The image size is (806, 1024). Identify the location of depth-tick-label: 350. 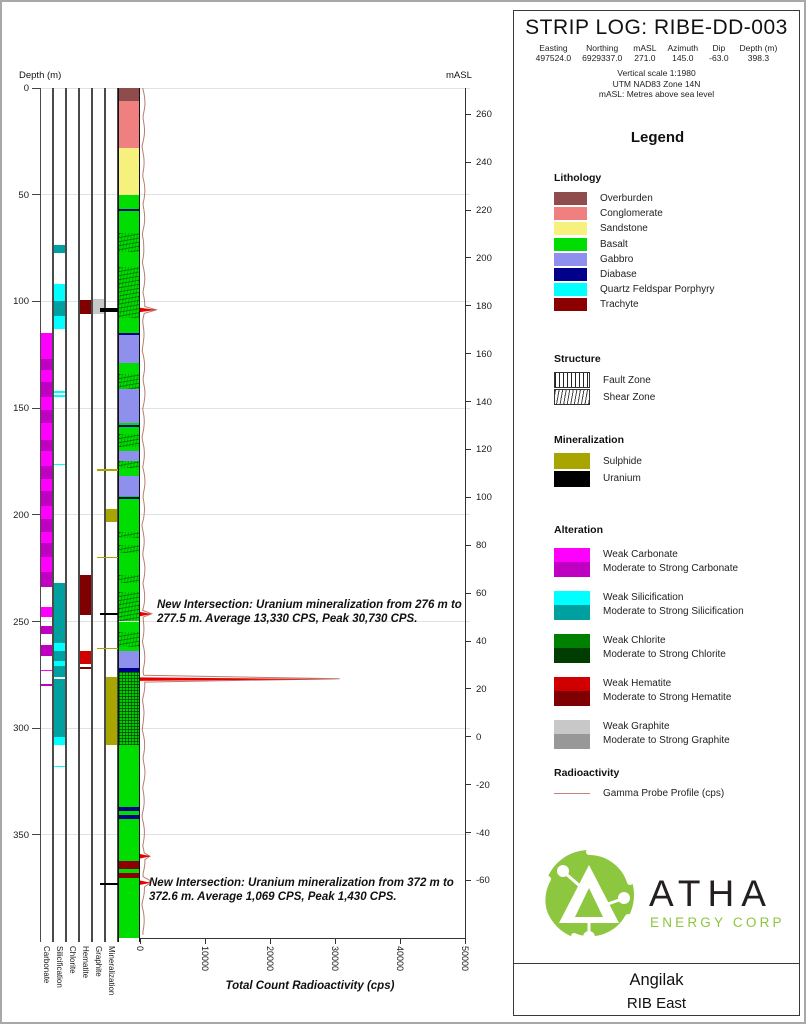
(21, 835).